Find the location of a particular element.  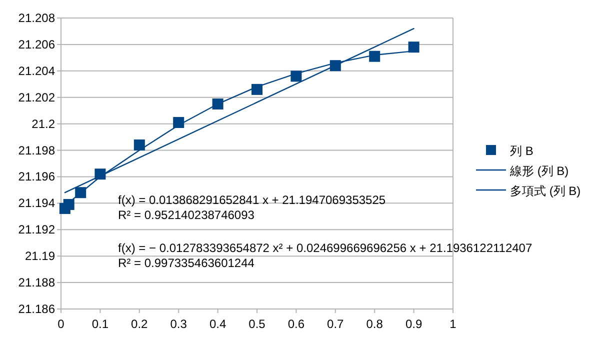

y-tick-label: 21.206 is located at coordinates (37, 44).